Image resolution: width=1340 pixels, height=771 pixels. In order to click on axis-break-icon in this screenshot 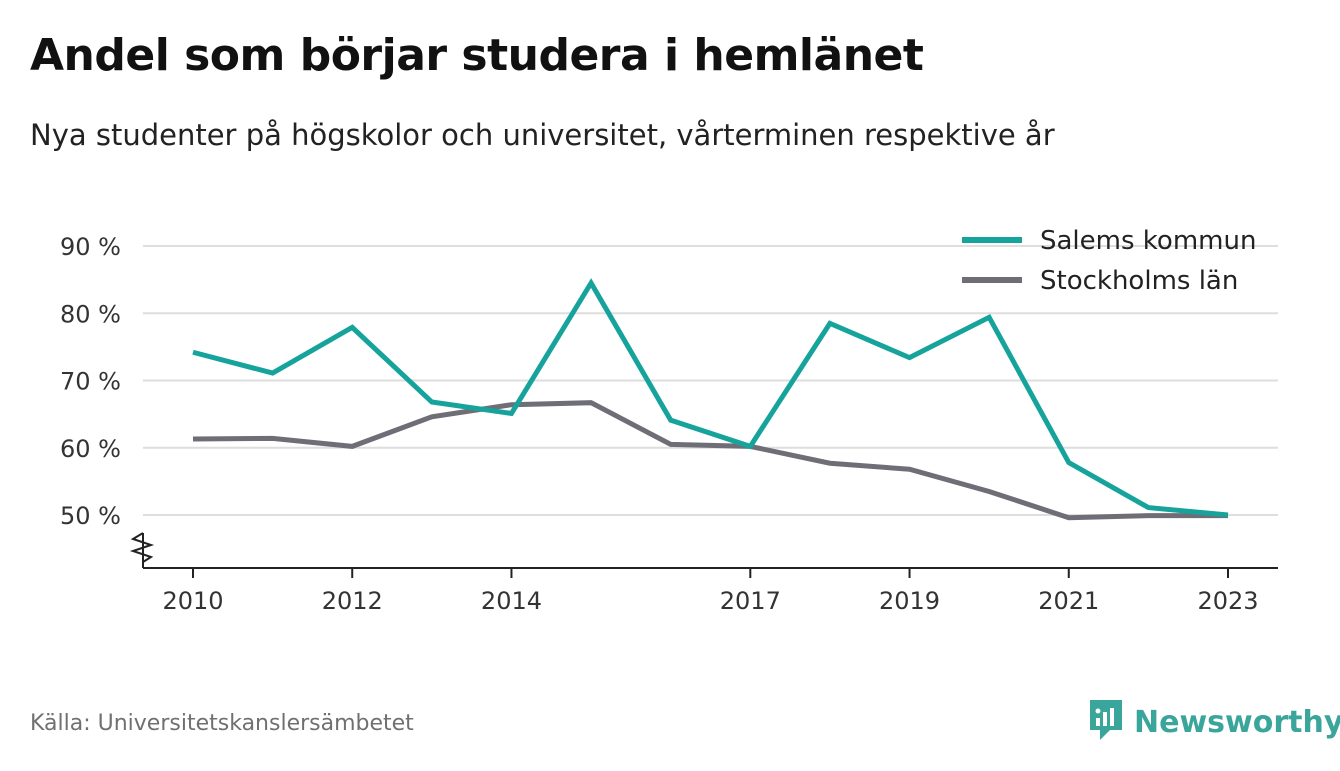, I will do `click(142, 547)`.